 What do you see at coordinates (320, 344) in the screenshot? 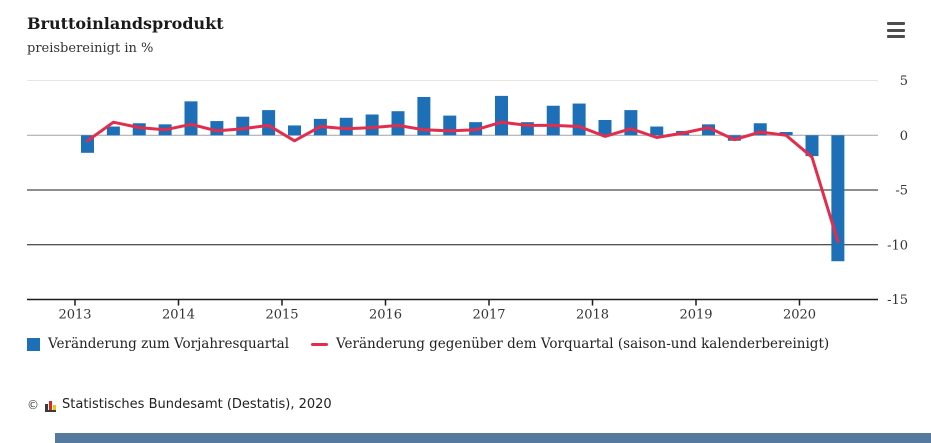
I see `line-series-swatch-icon` at bounding box center [320, 344].